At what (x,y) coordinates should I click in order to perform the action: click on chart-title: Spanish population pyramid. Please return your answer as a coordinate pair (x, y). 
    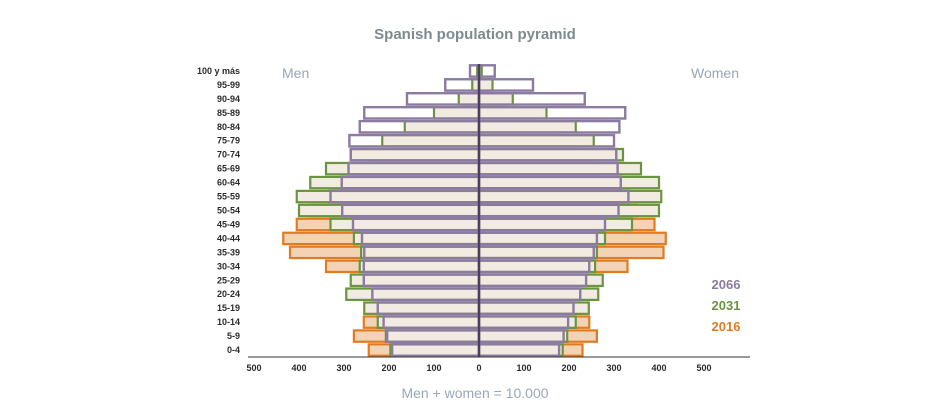
    Looking at the image, I should click on (475, 34).